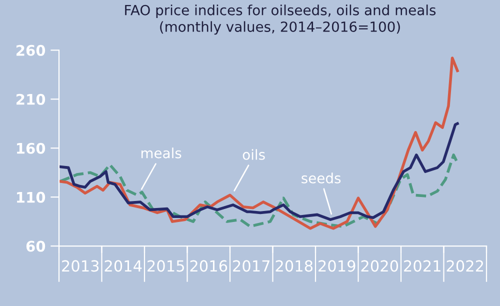 The image size is (500, 306). Describe the element at coordinates (36, 246) in the screenshot. I see `y-tick-label: 60` at that location.